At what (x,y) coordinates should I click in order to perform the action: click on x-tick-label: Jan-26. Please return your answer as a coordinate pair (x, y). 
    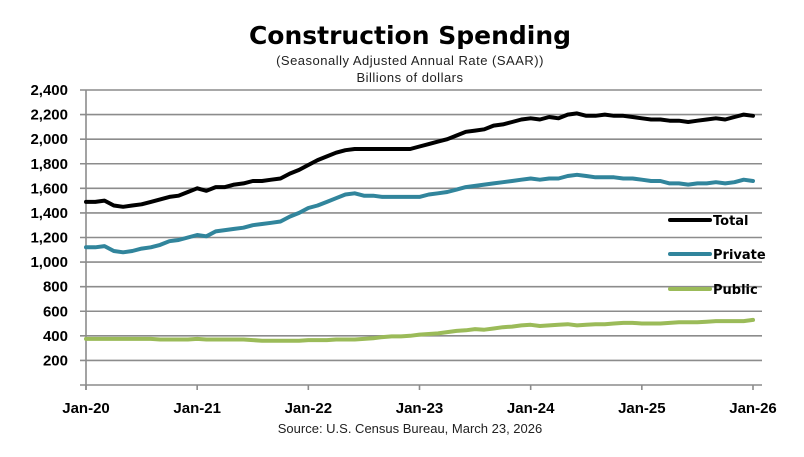
    Looking at the image, I should click on (753, 408).